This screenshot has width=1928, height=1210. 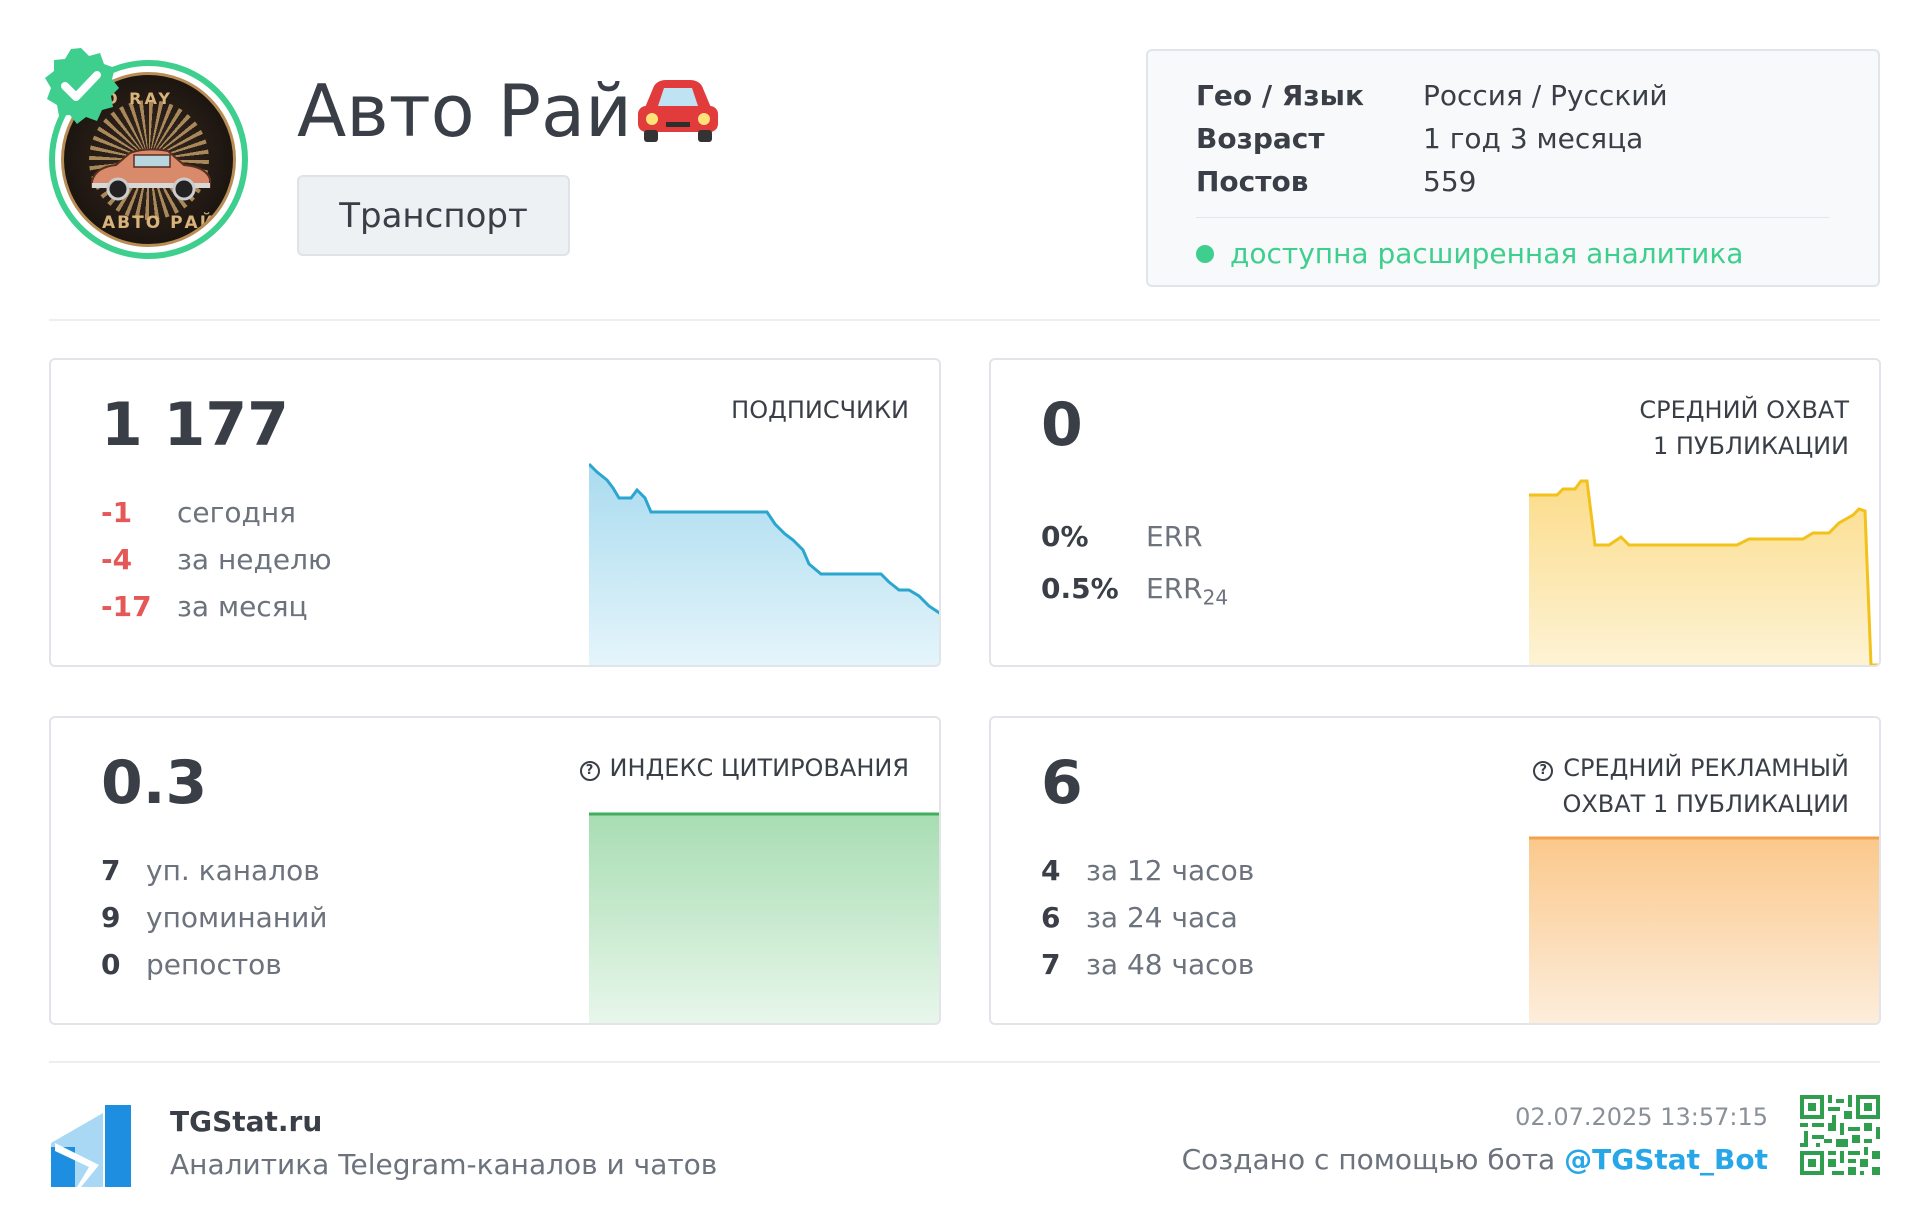 What do you see at coordinates (1134, 591) in the screenshot?
I see `stat-row: 0.5% ERR24` at bounding box center [1134, 591].